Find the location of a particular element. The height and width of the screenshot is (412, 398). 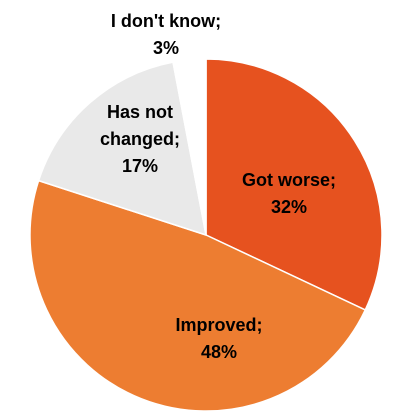

data-label-line: Got worse; is located at coordinates (289, 180).